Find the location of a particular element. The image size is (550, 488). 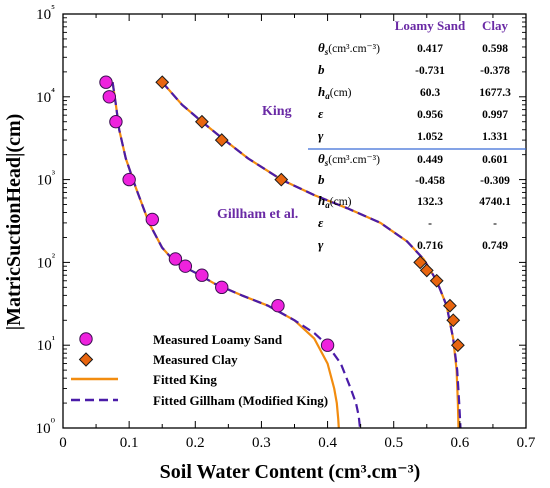

gillham-param-value: 4740.1 is located at coordinates (495, 202).